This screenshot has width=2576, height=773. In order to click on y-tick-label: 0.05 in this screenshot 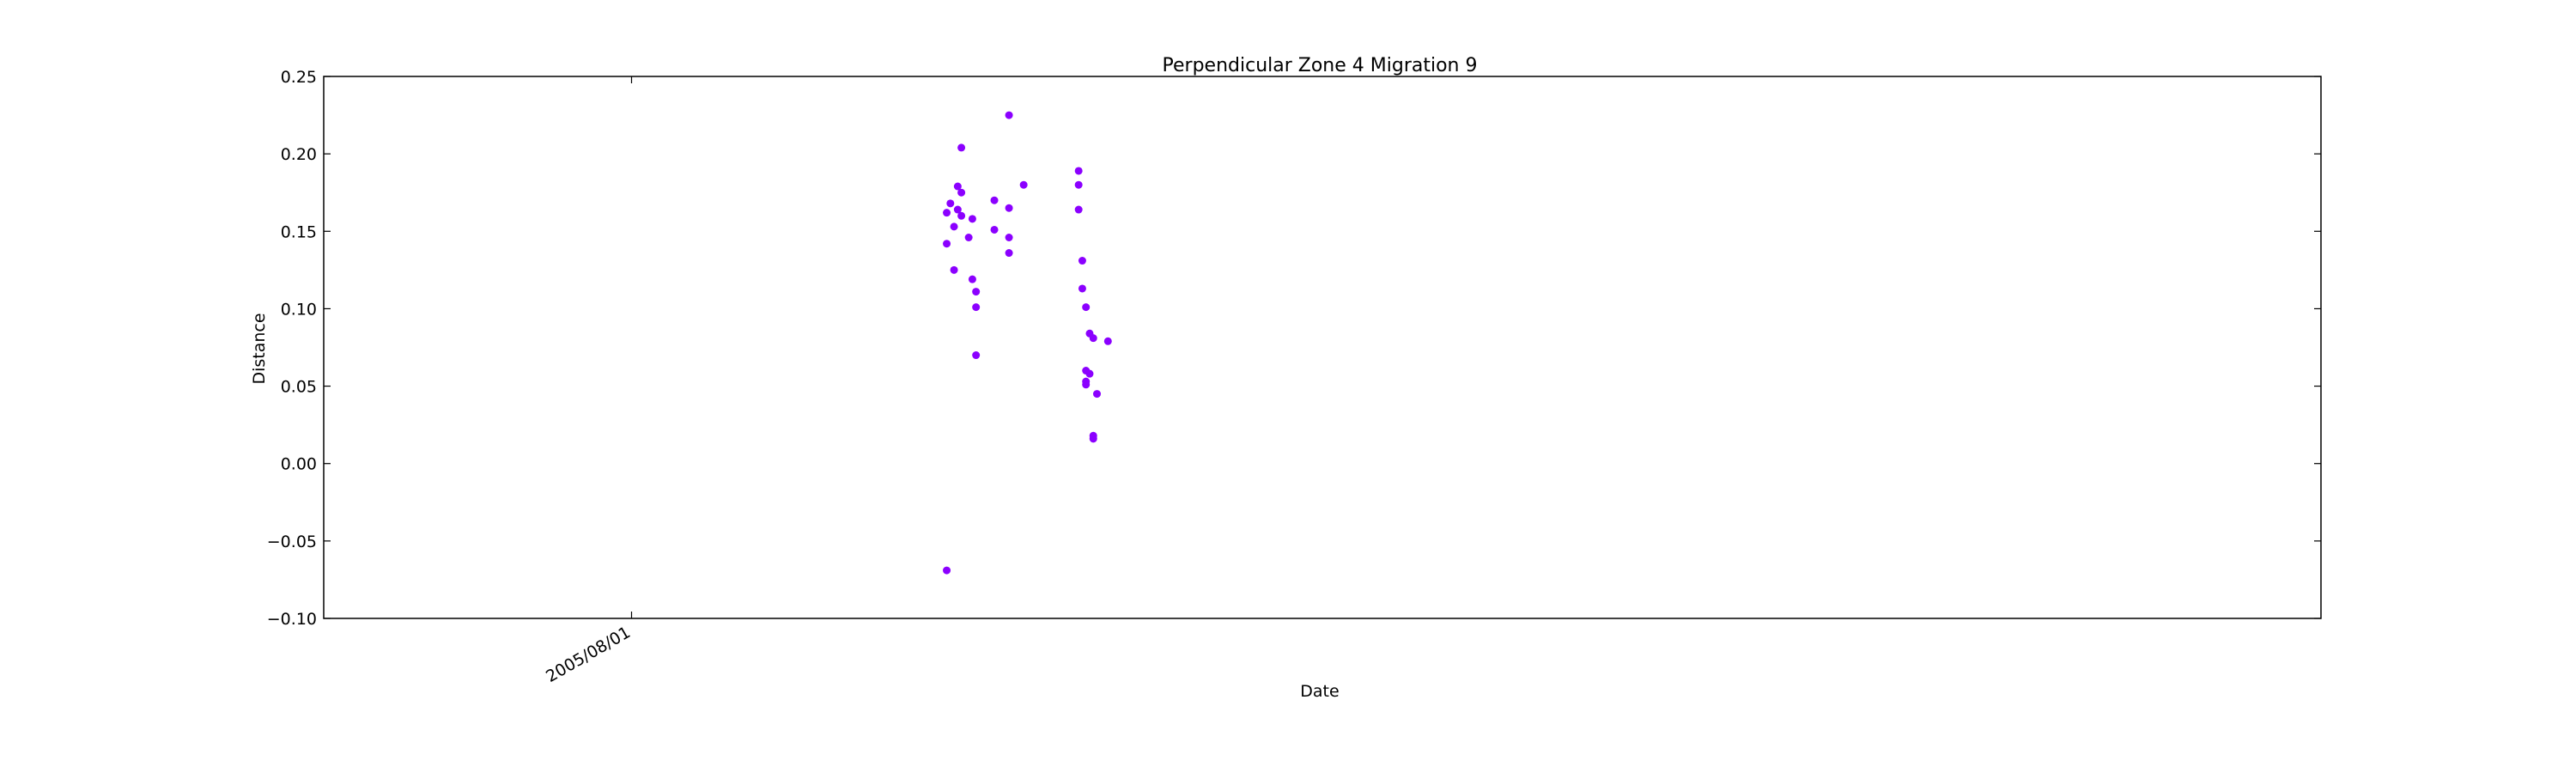, I will do `click(299, 387)`.